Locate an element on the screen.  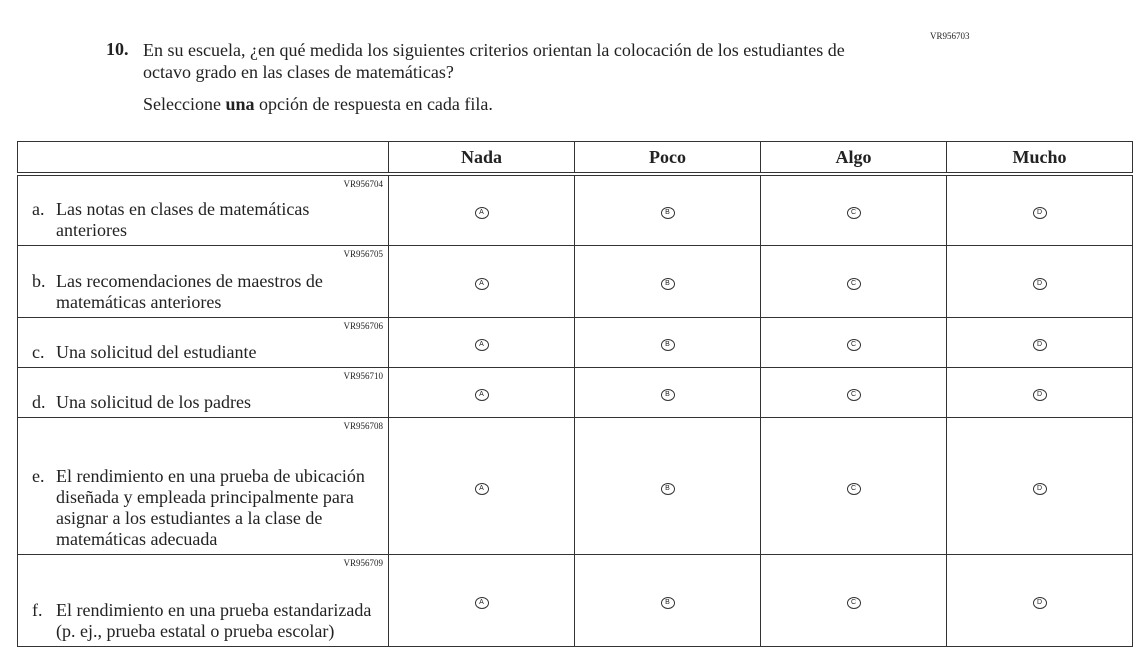
item-text: Una solicitud del estudiante is located at coordinates (156, 351).